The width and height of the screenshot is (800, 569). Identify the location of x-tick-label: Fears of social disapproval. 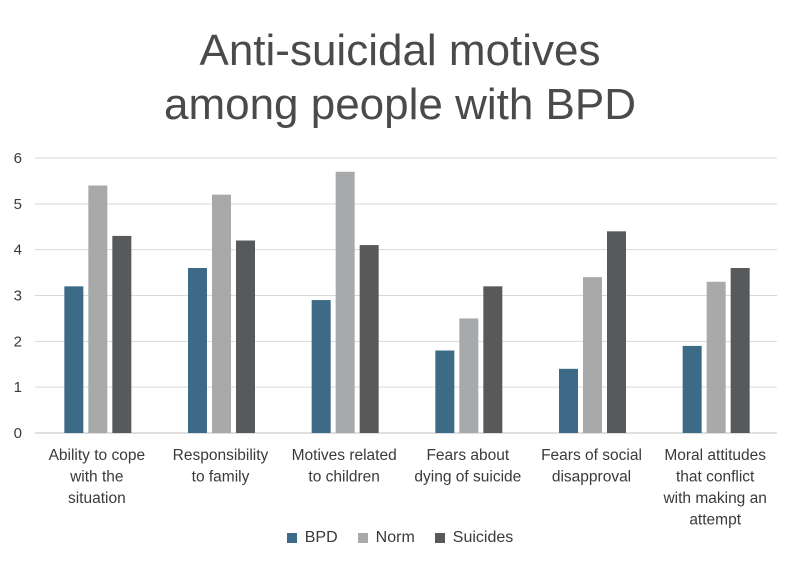
(591, 466).